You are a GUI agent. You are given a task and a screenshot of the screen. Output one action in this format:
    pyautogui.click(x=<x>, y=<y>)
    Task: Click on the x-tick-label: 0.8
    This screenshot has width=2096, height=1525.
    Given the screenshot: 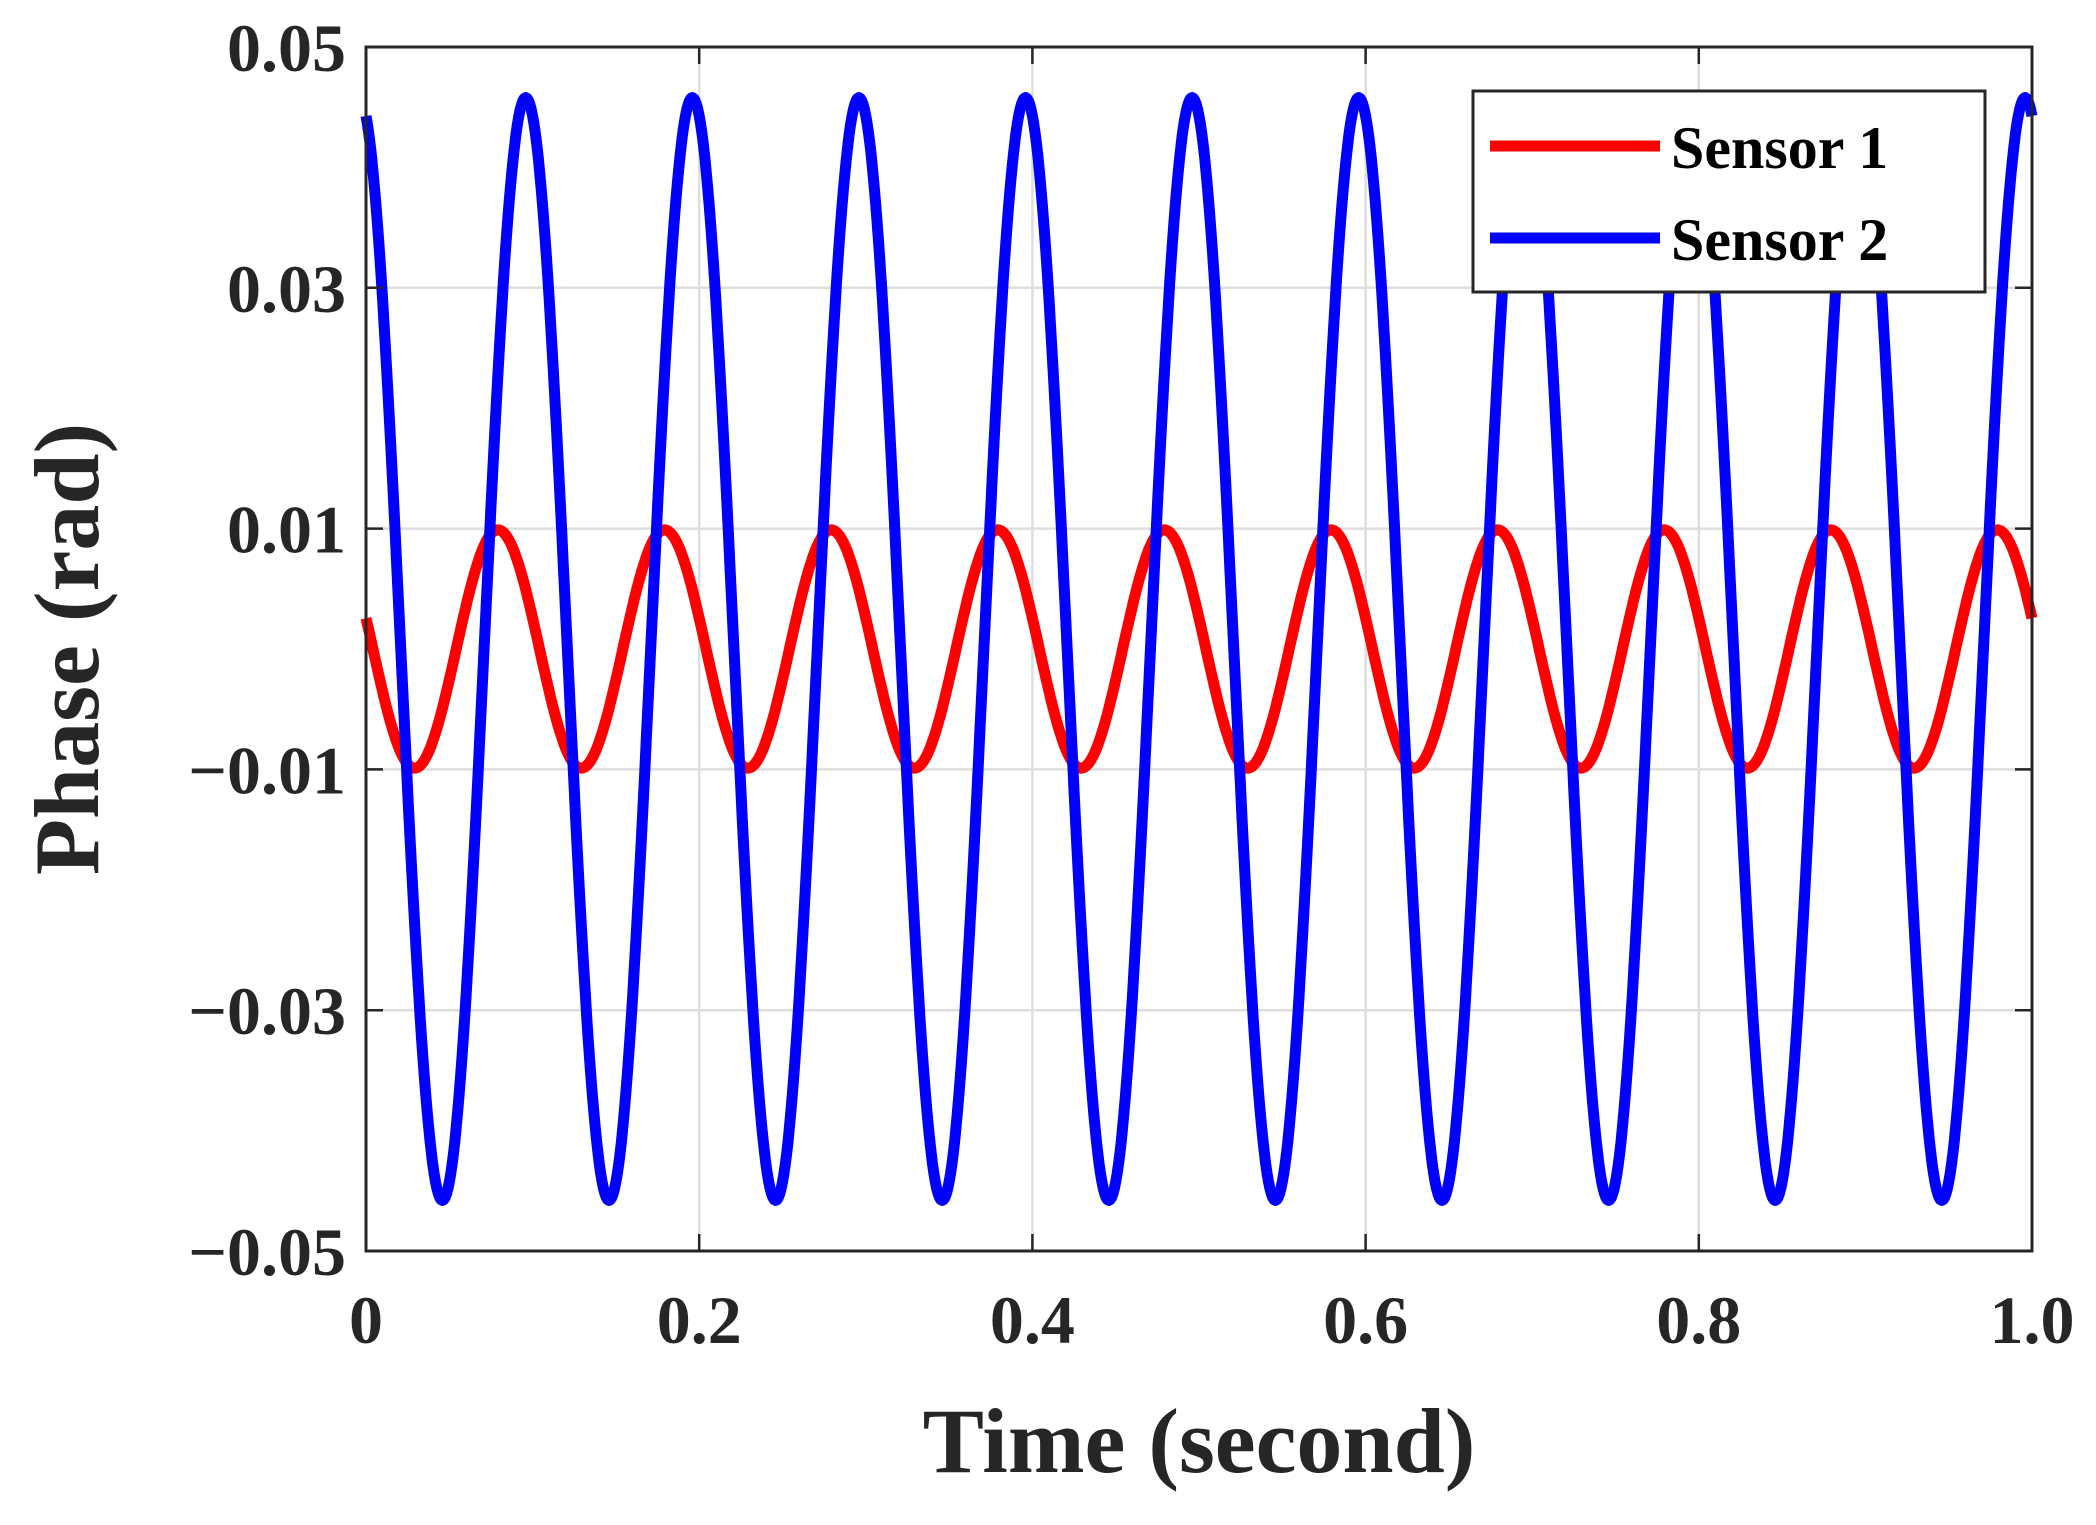 What is the action you would take?
    pyautogui.click(x=1698, y=1320)
    